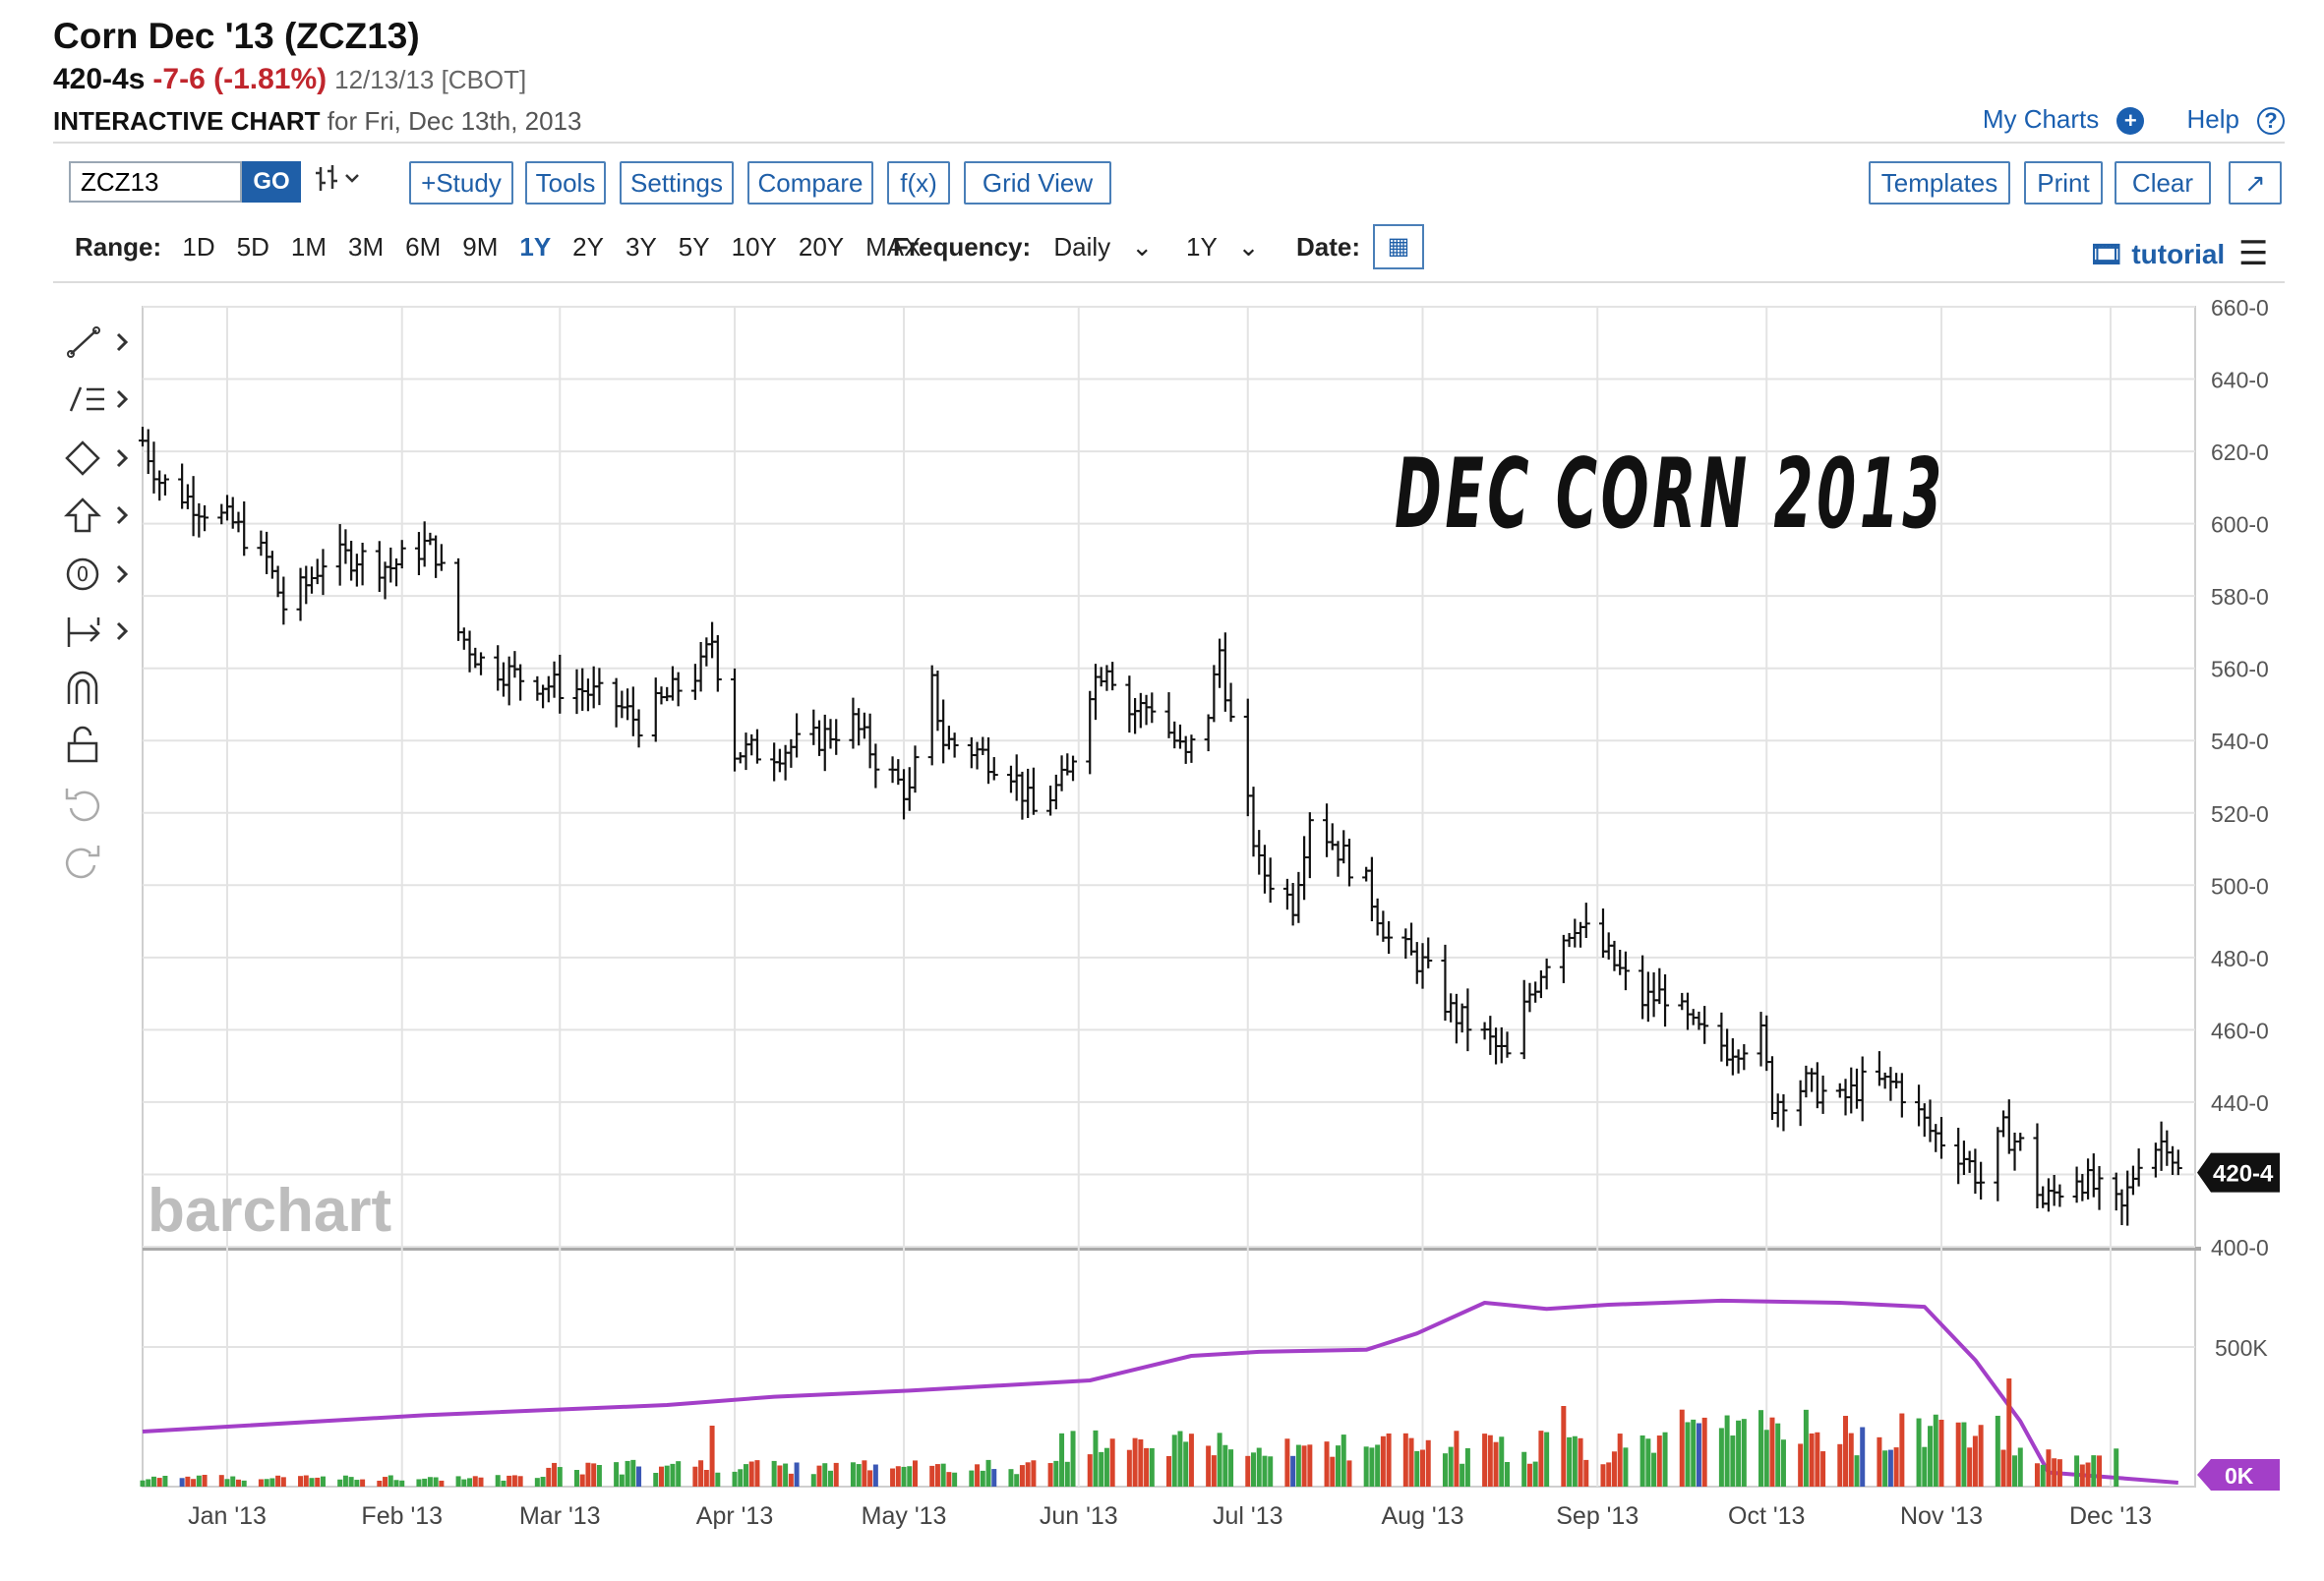 The height and width of the screenshot is (1581, 2324). What do you see at coordinates (227, 1516) in the screenshot?
I see `x-tick-label: Jan '13` at bounding box center [227, 1516].